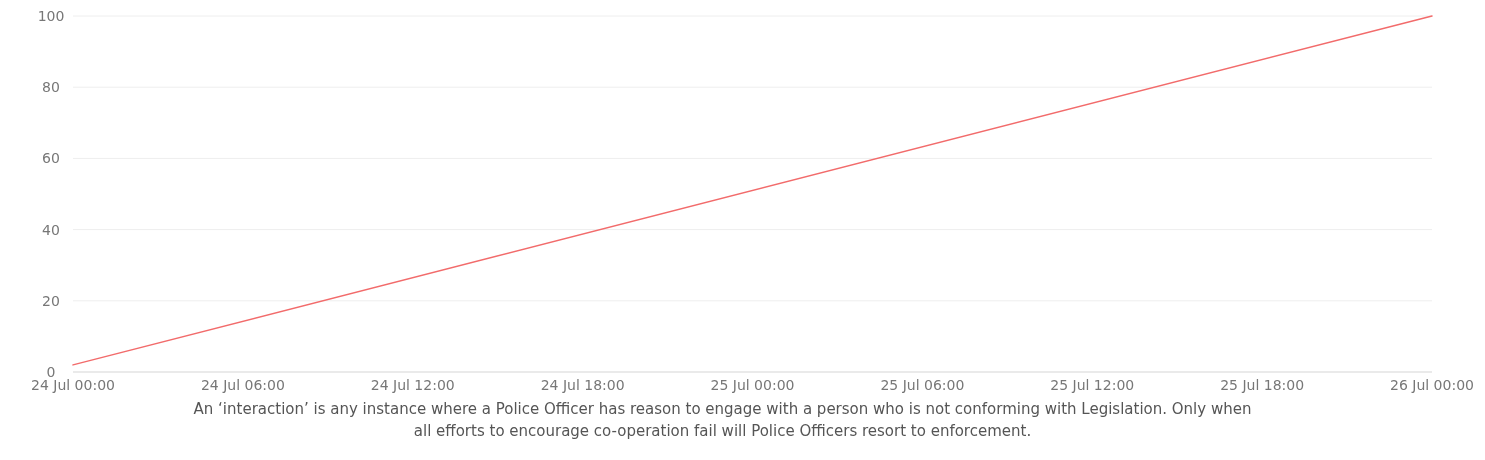 This screenshot has width=1485, height=460. Describe the element at coordinates (1092, 385) in the screenshot. I see `x-tick-label: 25 Jul 12:00` at that location.